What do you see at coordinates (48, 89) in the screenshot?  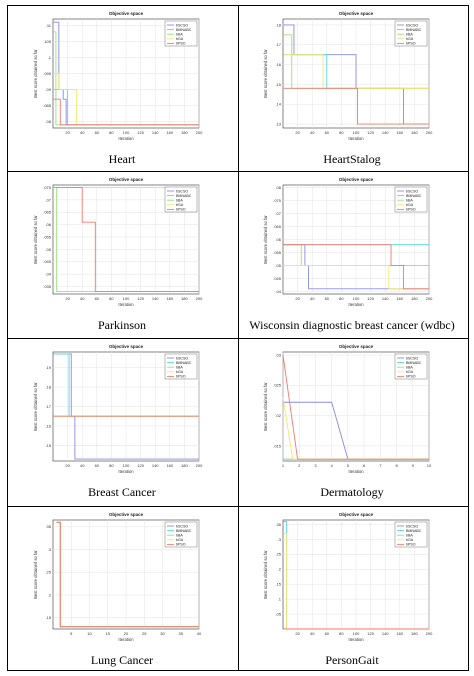 I see `y-tick-label: .09` at bounding box center [48, 89].